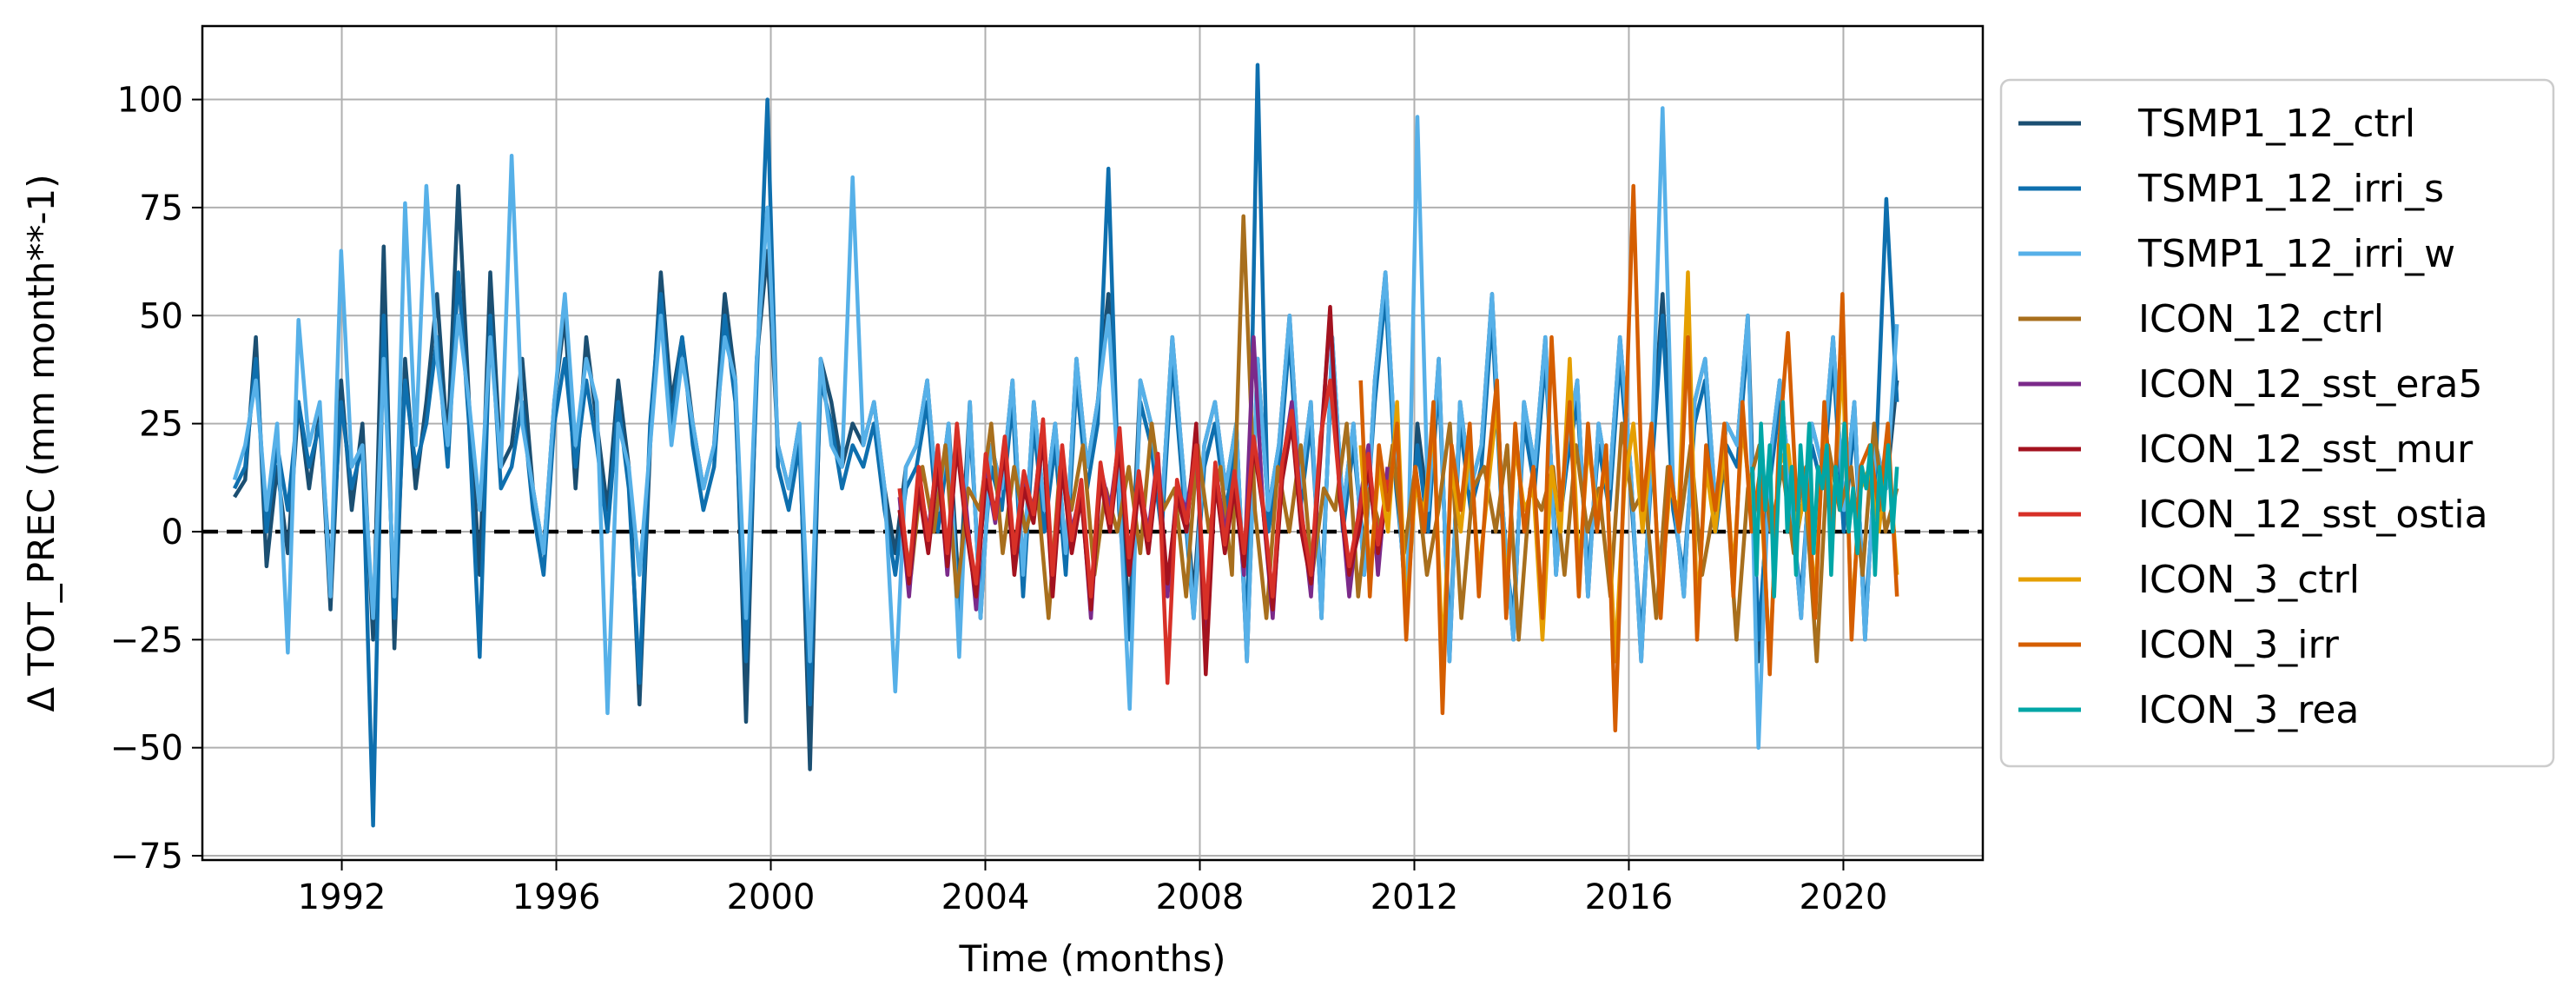 The image size is (2576, 1006). Describe the element at coordinates (986, 897) in the screenshot. I see `x-tick-label: 2004` at that location.